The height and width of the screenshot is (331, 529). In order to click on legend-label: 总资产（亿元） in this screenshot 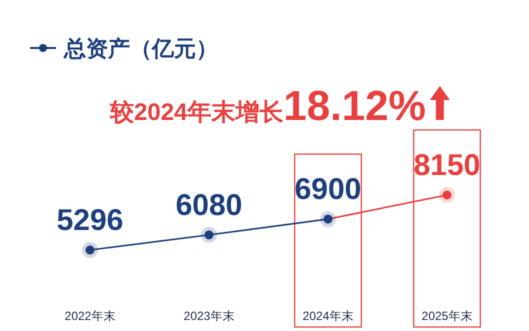, I will do `click(140, 48)`.